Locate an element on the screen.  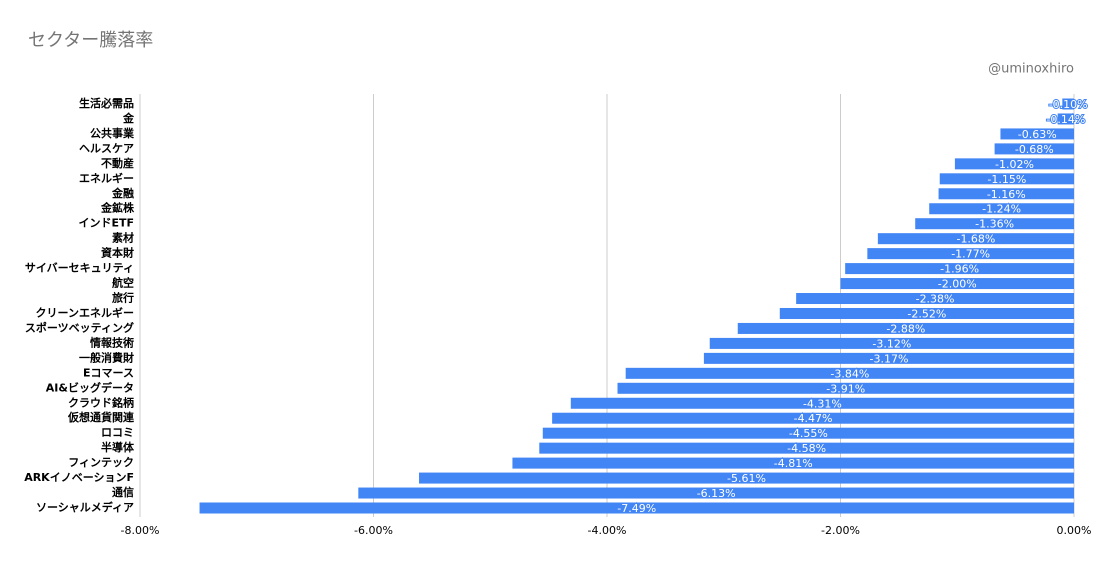
chart-title: セクター騰落率 is located at coordinates (90, 40).